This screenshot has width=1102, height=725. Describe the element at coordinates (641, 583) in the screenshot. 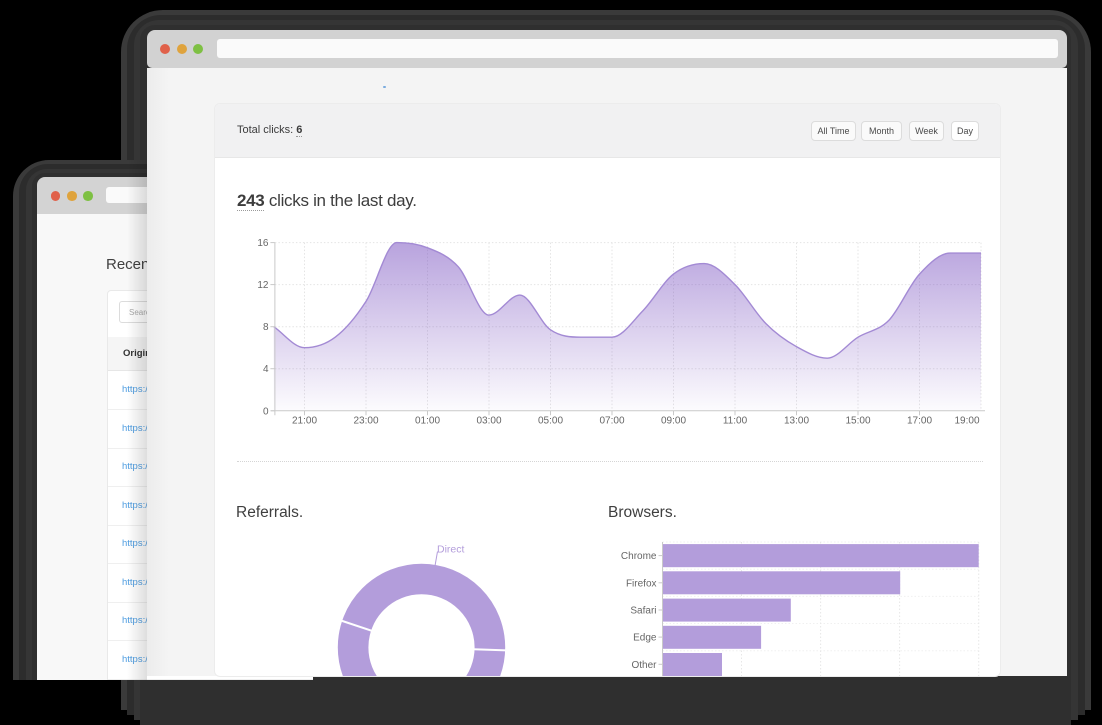

I see `svg-text: Firefox` at that location.